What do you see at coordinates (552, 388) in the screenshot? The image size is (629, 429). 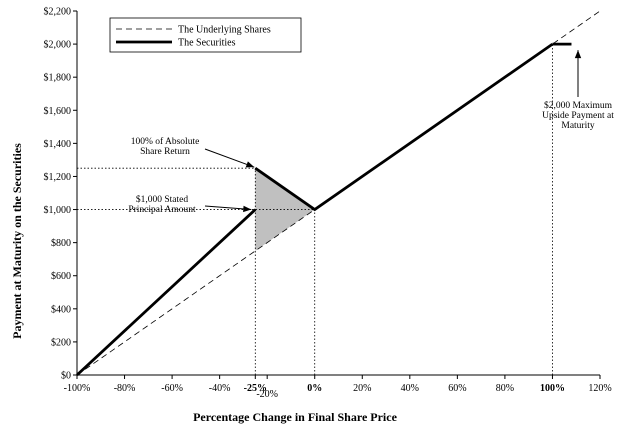 I see `x-tick-label: 100%` at bounding box center [552, 388].